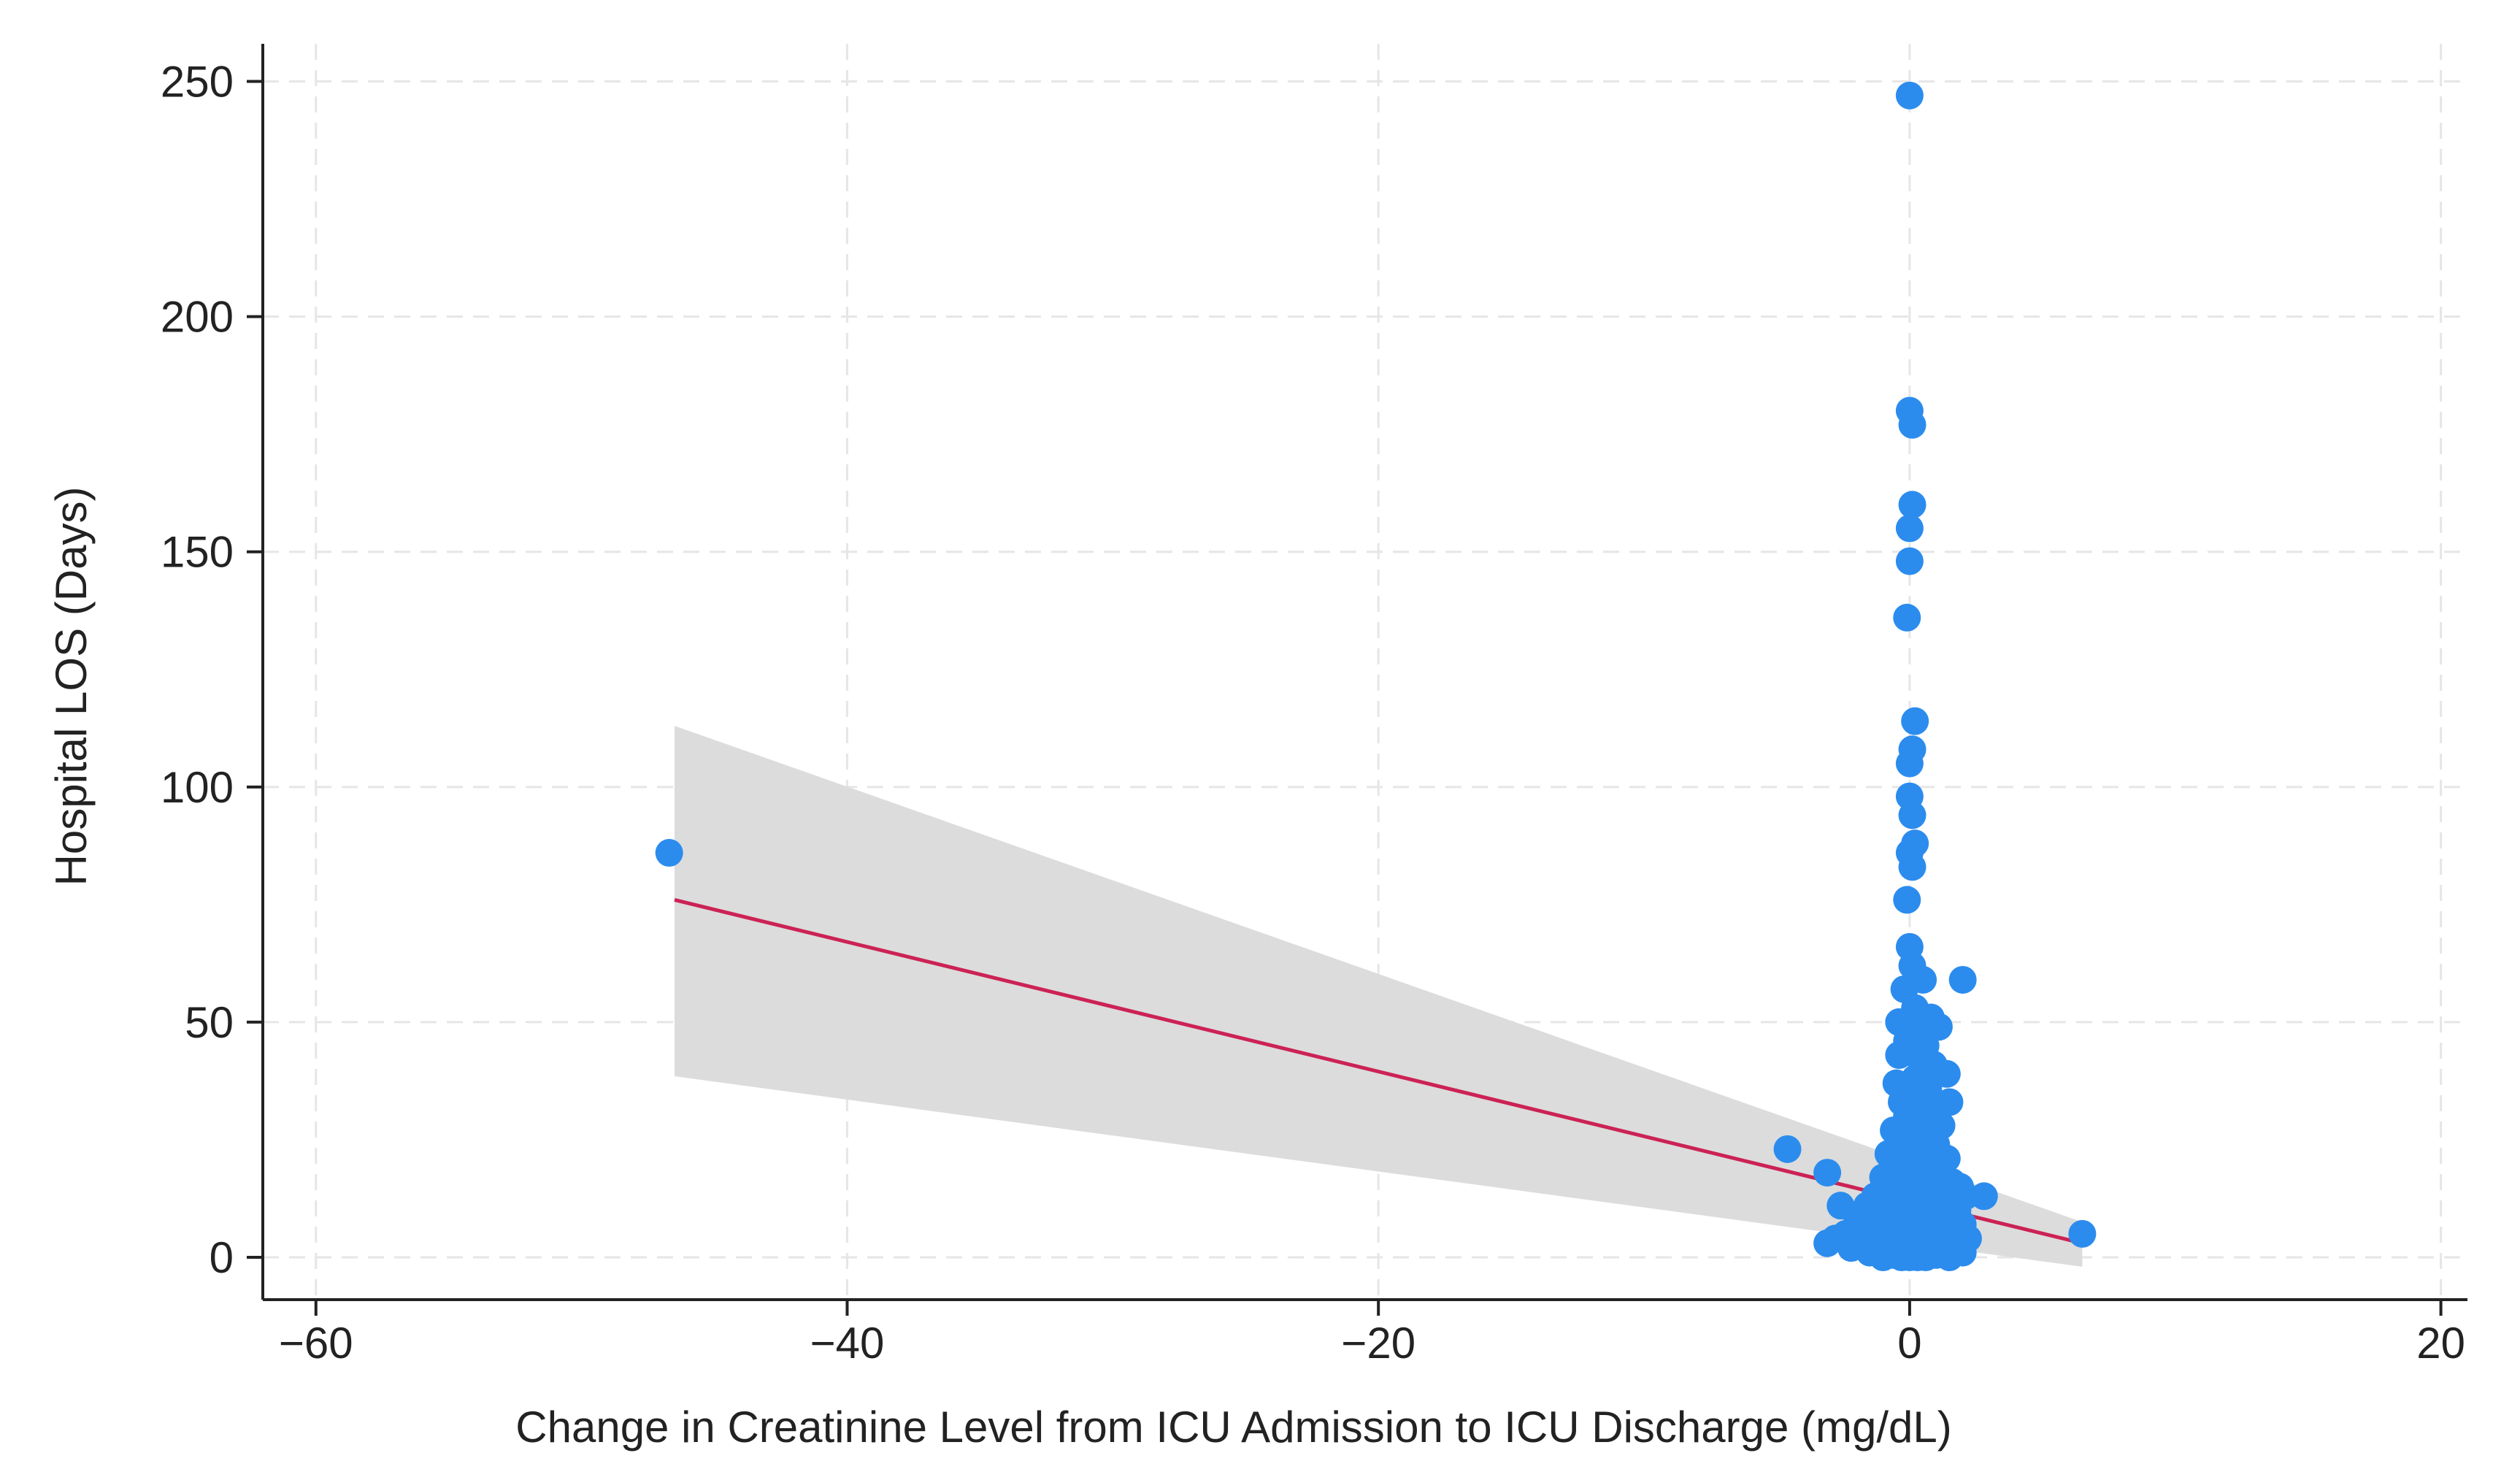  I want to click on y-tick-label: 50, so click(209, 1023).